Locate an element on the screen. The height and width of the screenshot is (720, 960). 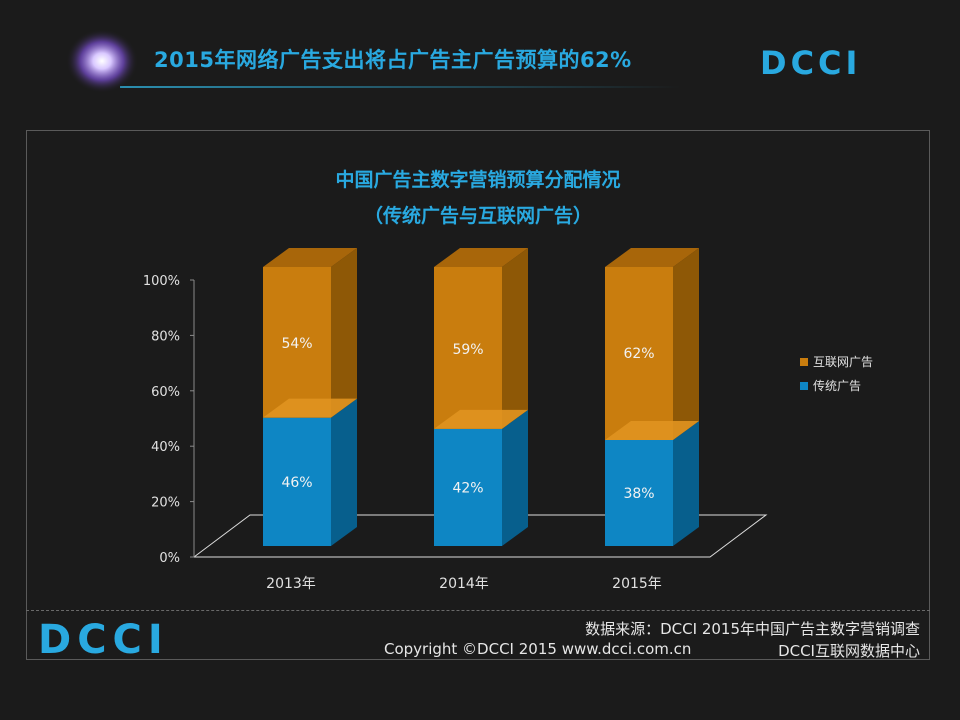
data-label-traditional: 38% is located at coordinates (638, 494).